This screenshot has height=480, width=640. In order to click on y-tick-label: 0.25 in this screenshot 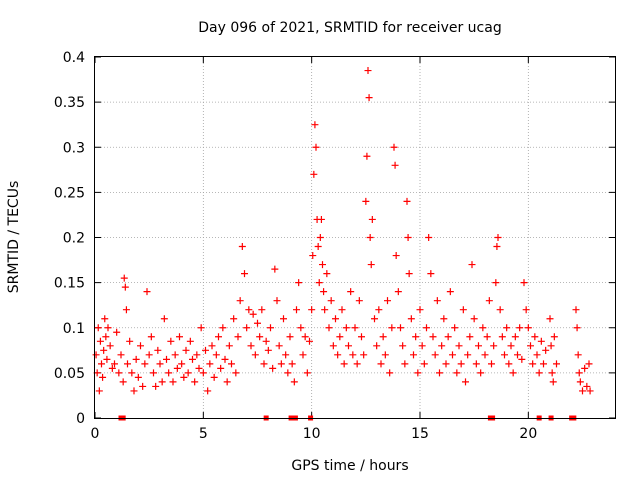, I will do `click(69, 193)`.